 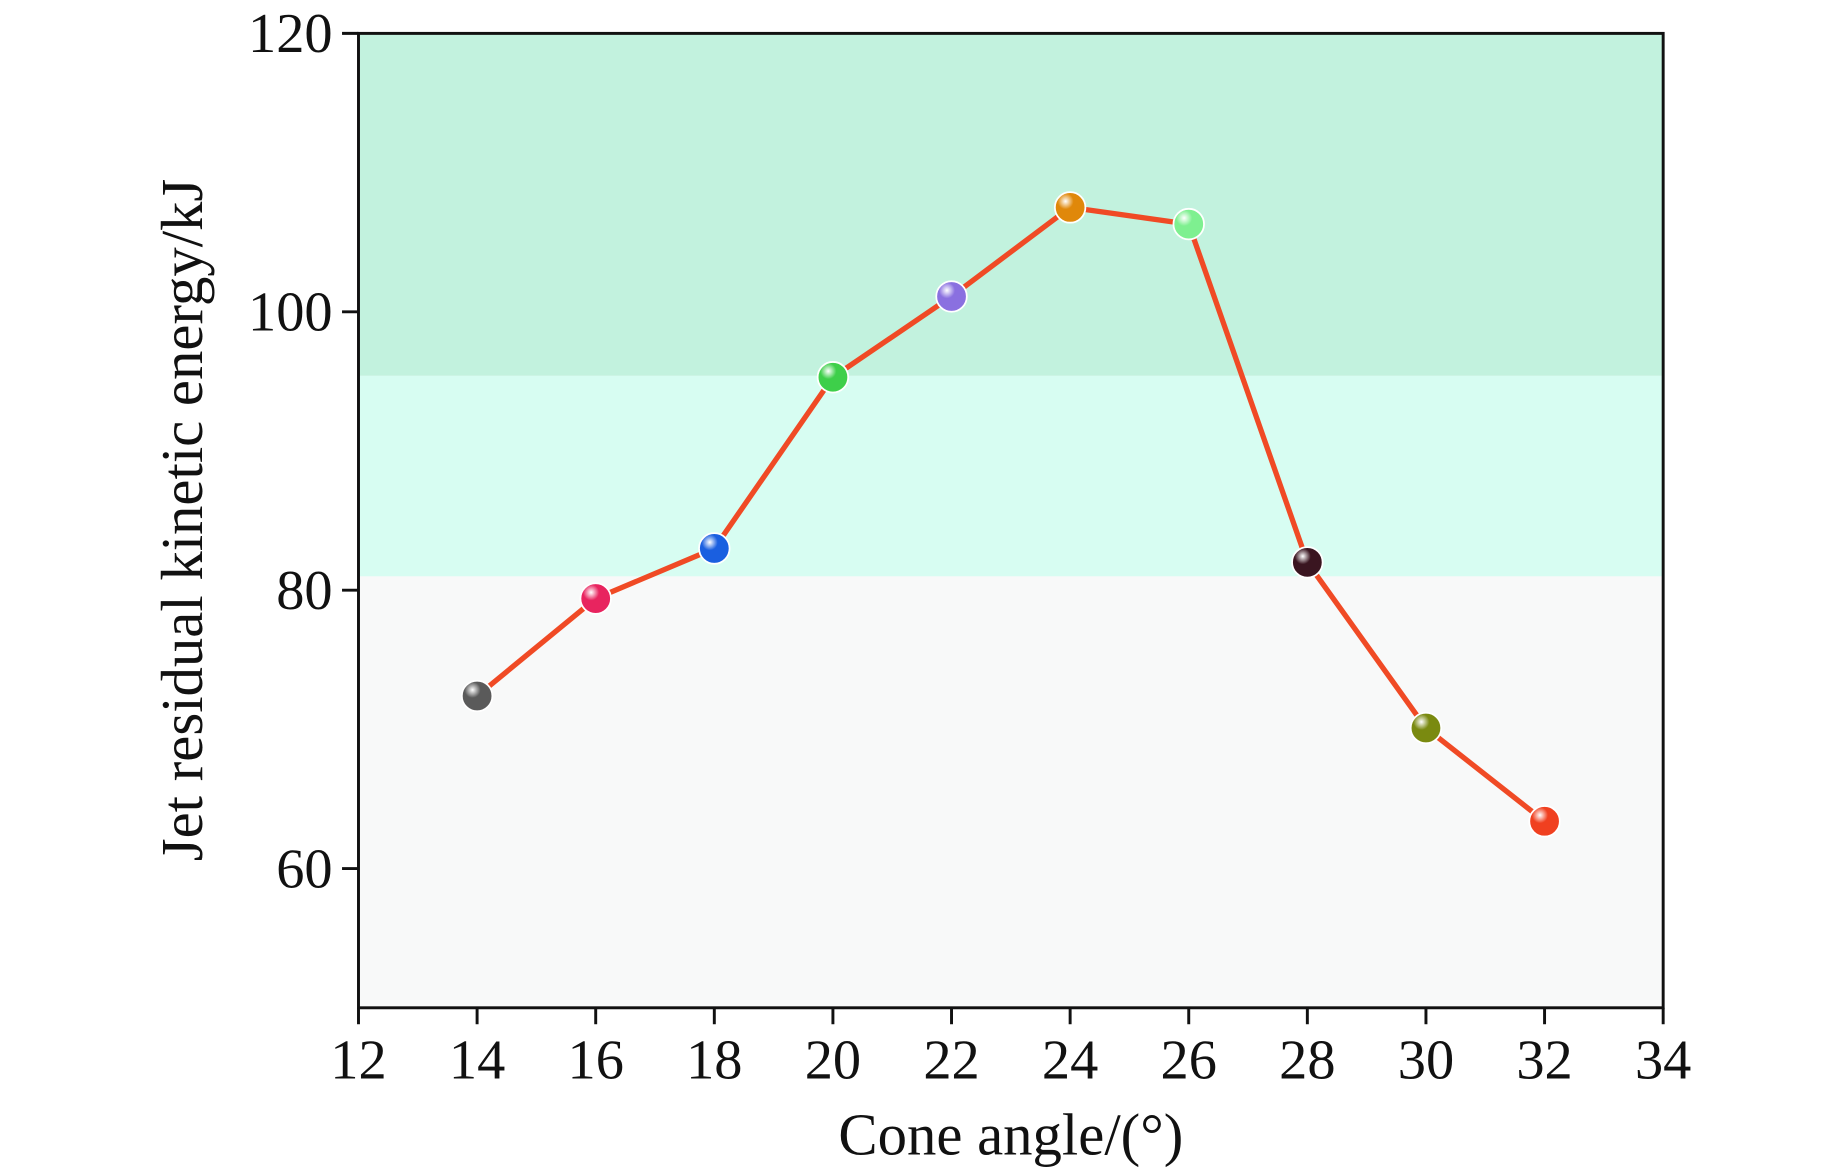 I want to click on x-tick-label: 28, so click(x=1307, y=1060).